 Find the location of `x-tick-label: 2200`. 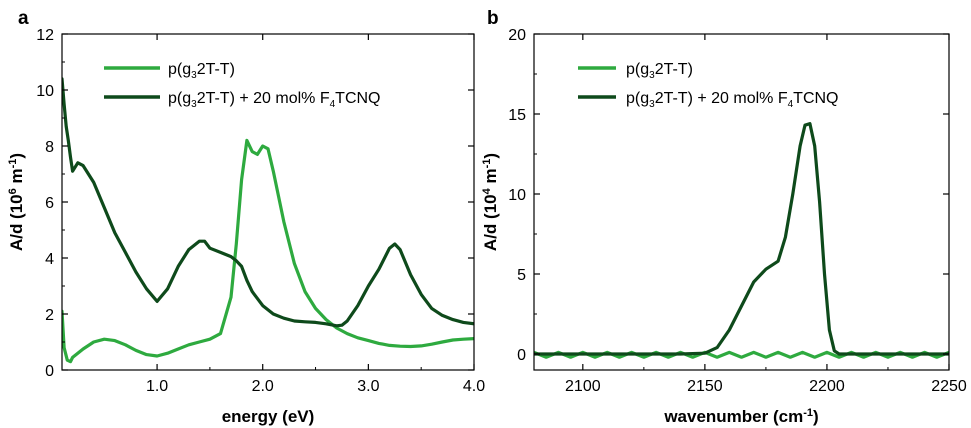

x-tick-label: 2200 is located at coordinates (827, 386).